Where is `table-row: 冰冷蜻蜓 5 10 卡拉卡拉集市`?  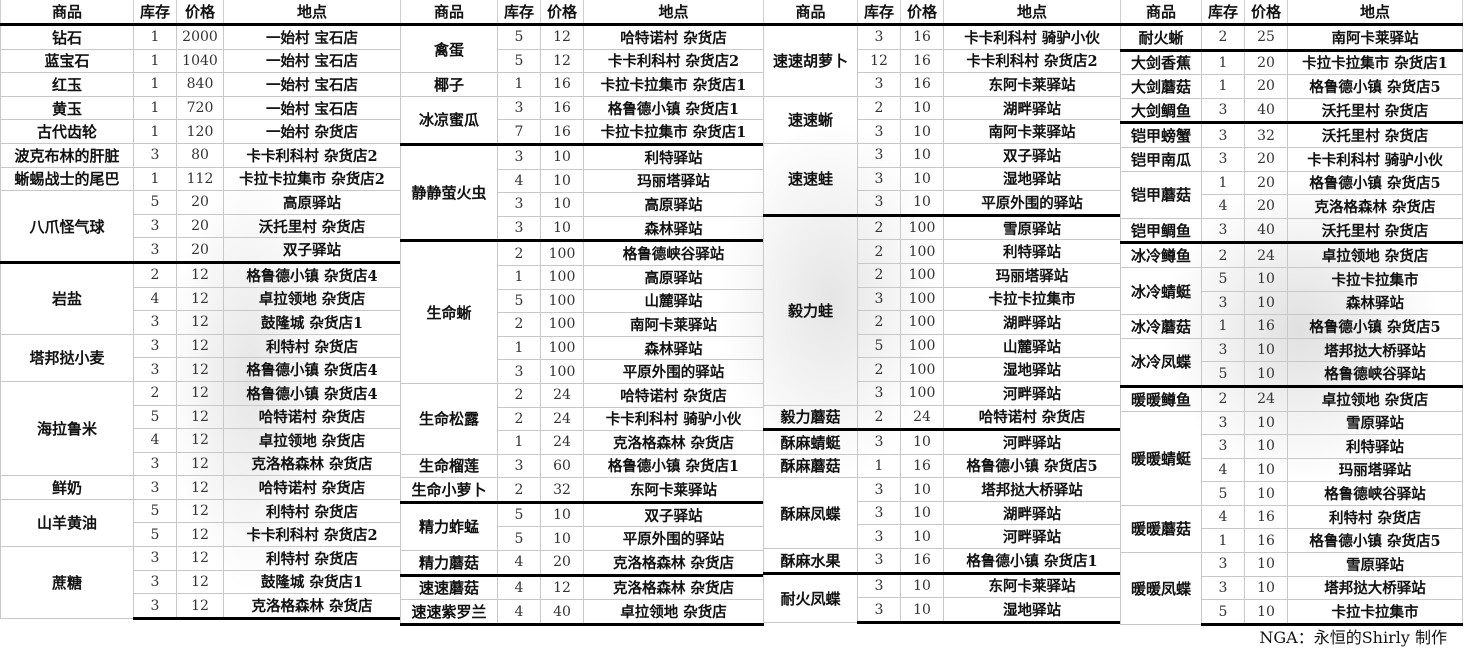 table-row: 冰冷蜻蜓 5 10 卡拉卡拉集市 is located at coordinates (1291, 291).